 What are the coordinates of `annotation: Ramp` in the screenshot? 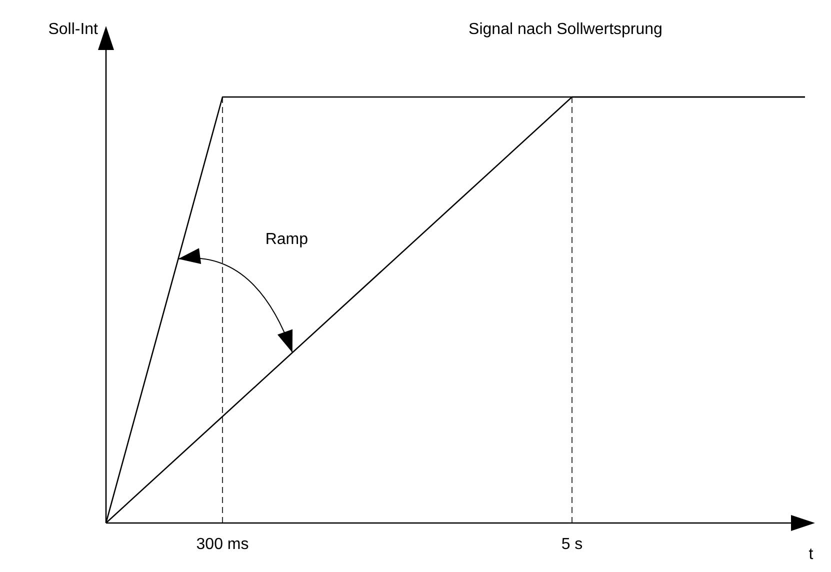 It's located at (286, 239).